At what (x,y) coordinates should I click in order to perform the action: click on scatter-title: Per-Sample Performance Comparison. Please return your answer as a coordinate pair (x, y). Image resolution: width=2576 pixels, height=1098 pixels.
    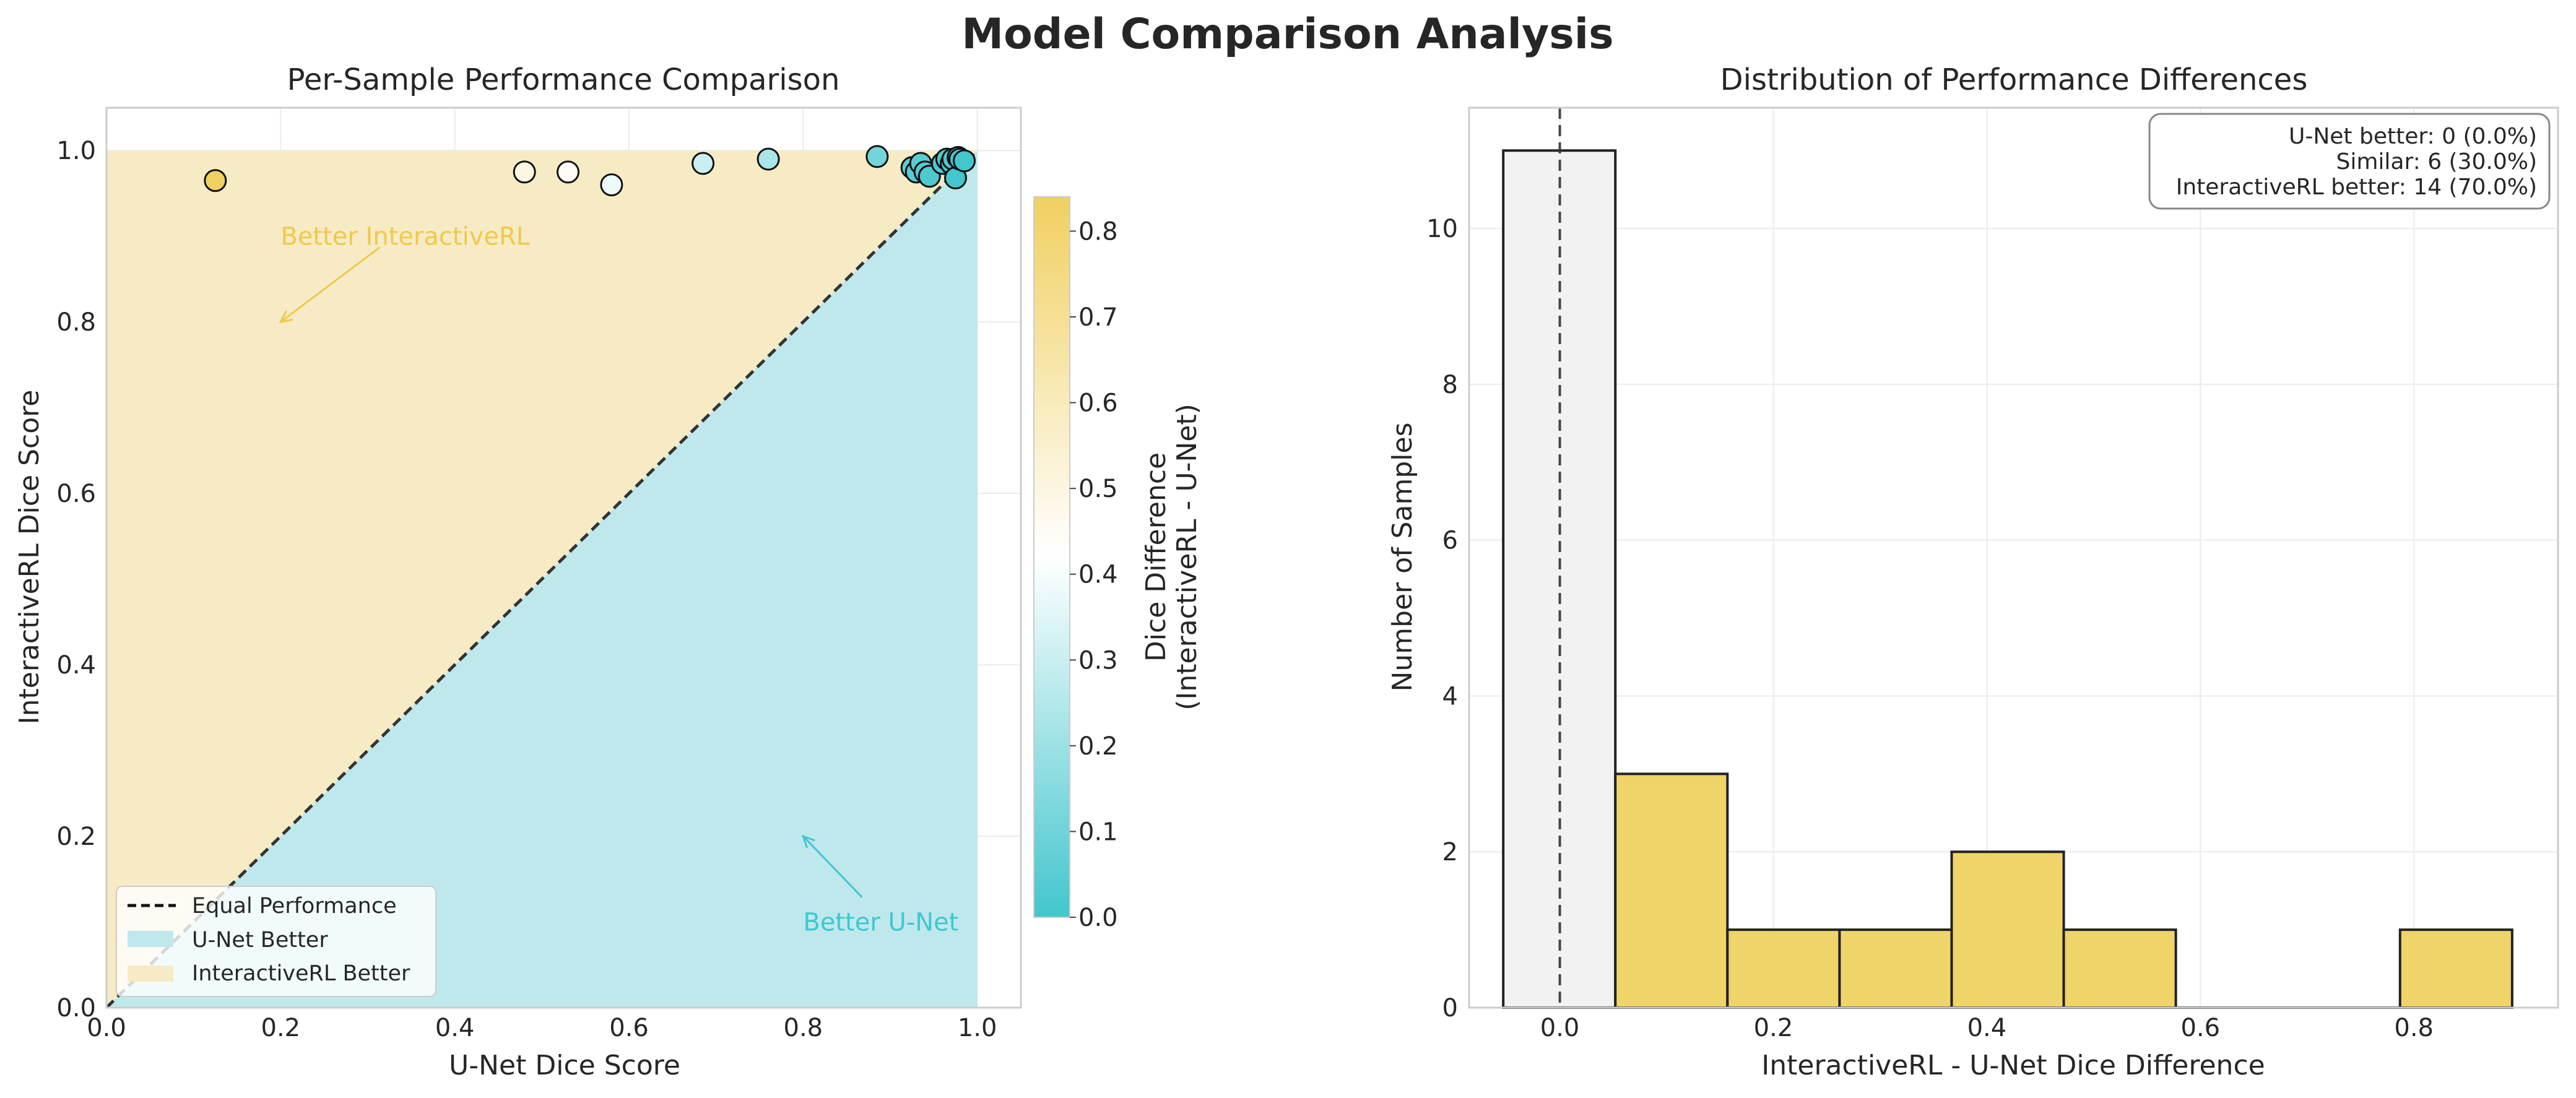
    Looking at the image, I should click on (563, 80).